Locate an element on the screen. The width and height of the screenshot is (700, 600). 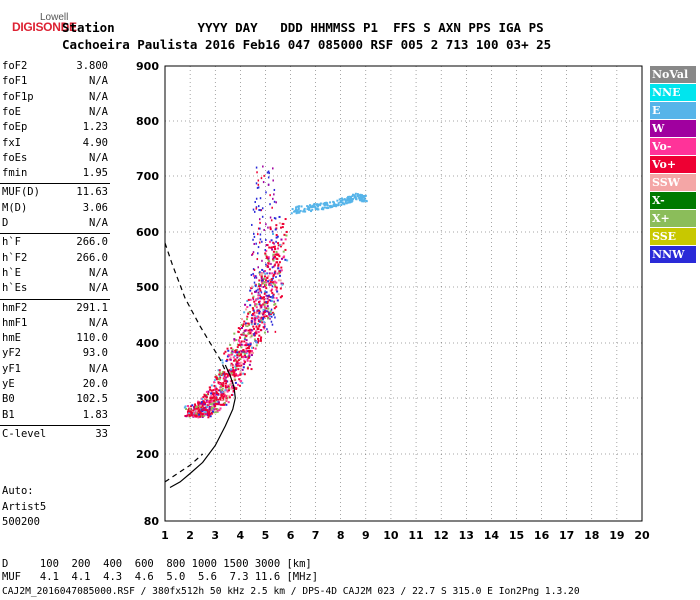
param-label: foE is located at coordinates (11, 111).